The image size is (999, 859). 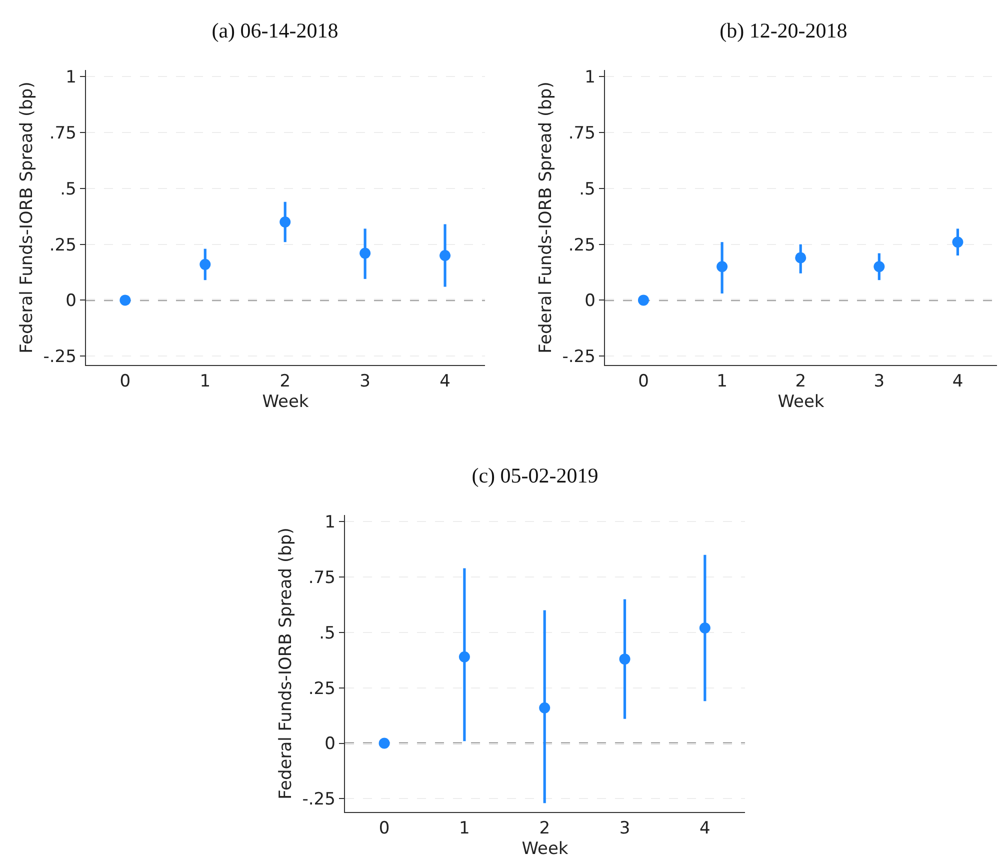 I want to click on chart-title: (c) 05-02-2019, so click(x=535, y=475).